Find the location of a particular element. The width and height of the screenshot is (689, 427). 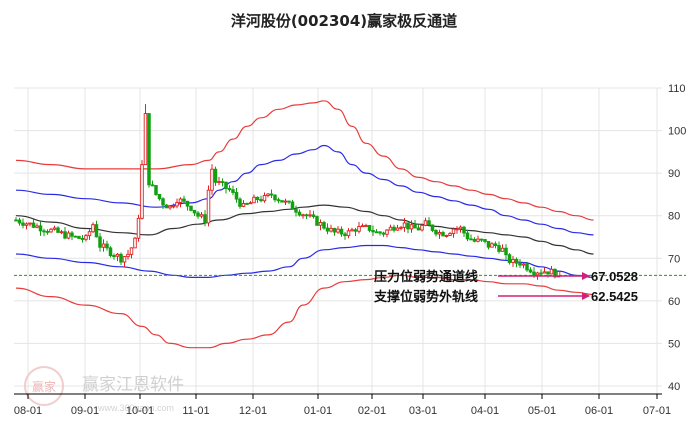

annotations: 压力位弱势通道线 67.0528 支撑位弱势外轨线 62.5425 is located at coordinates (505, 287).